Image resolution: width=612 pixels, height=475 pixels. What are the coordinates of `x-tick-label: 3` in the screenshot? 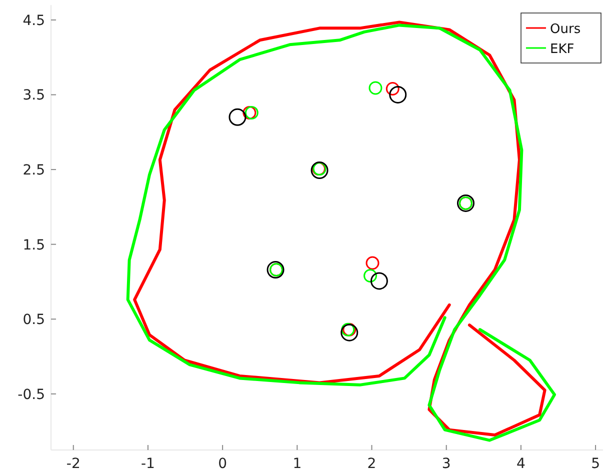 It's located at (446, 464).